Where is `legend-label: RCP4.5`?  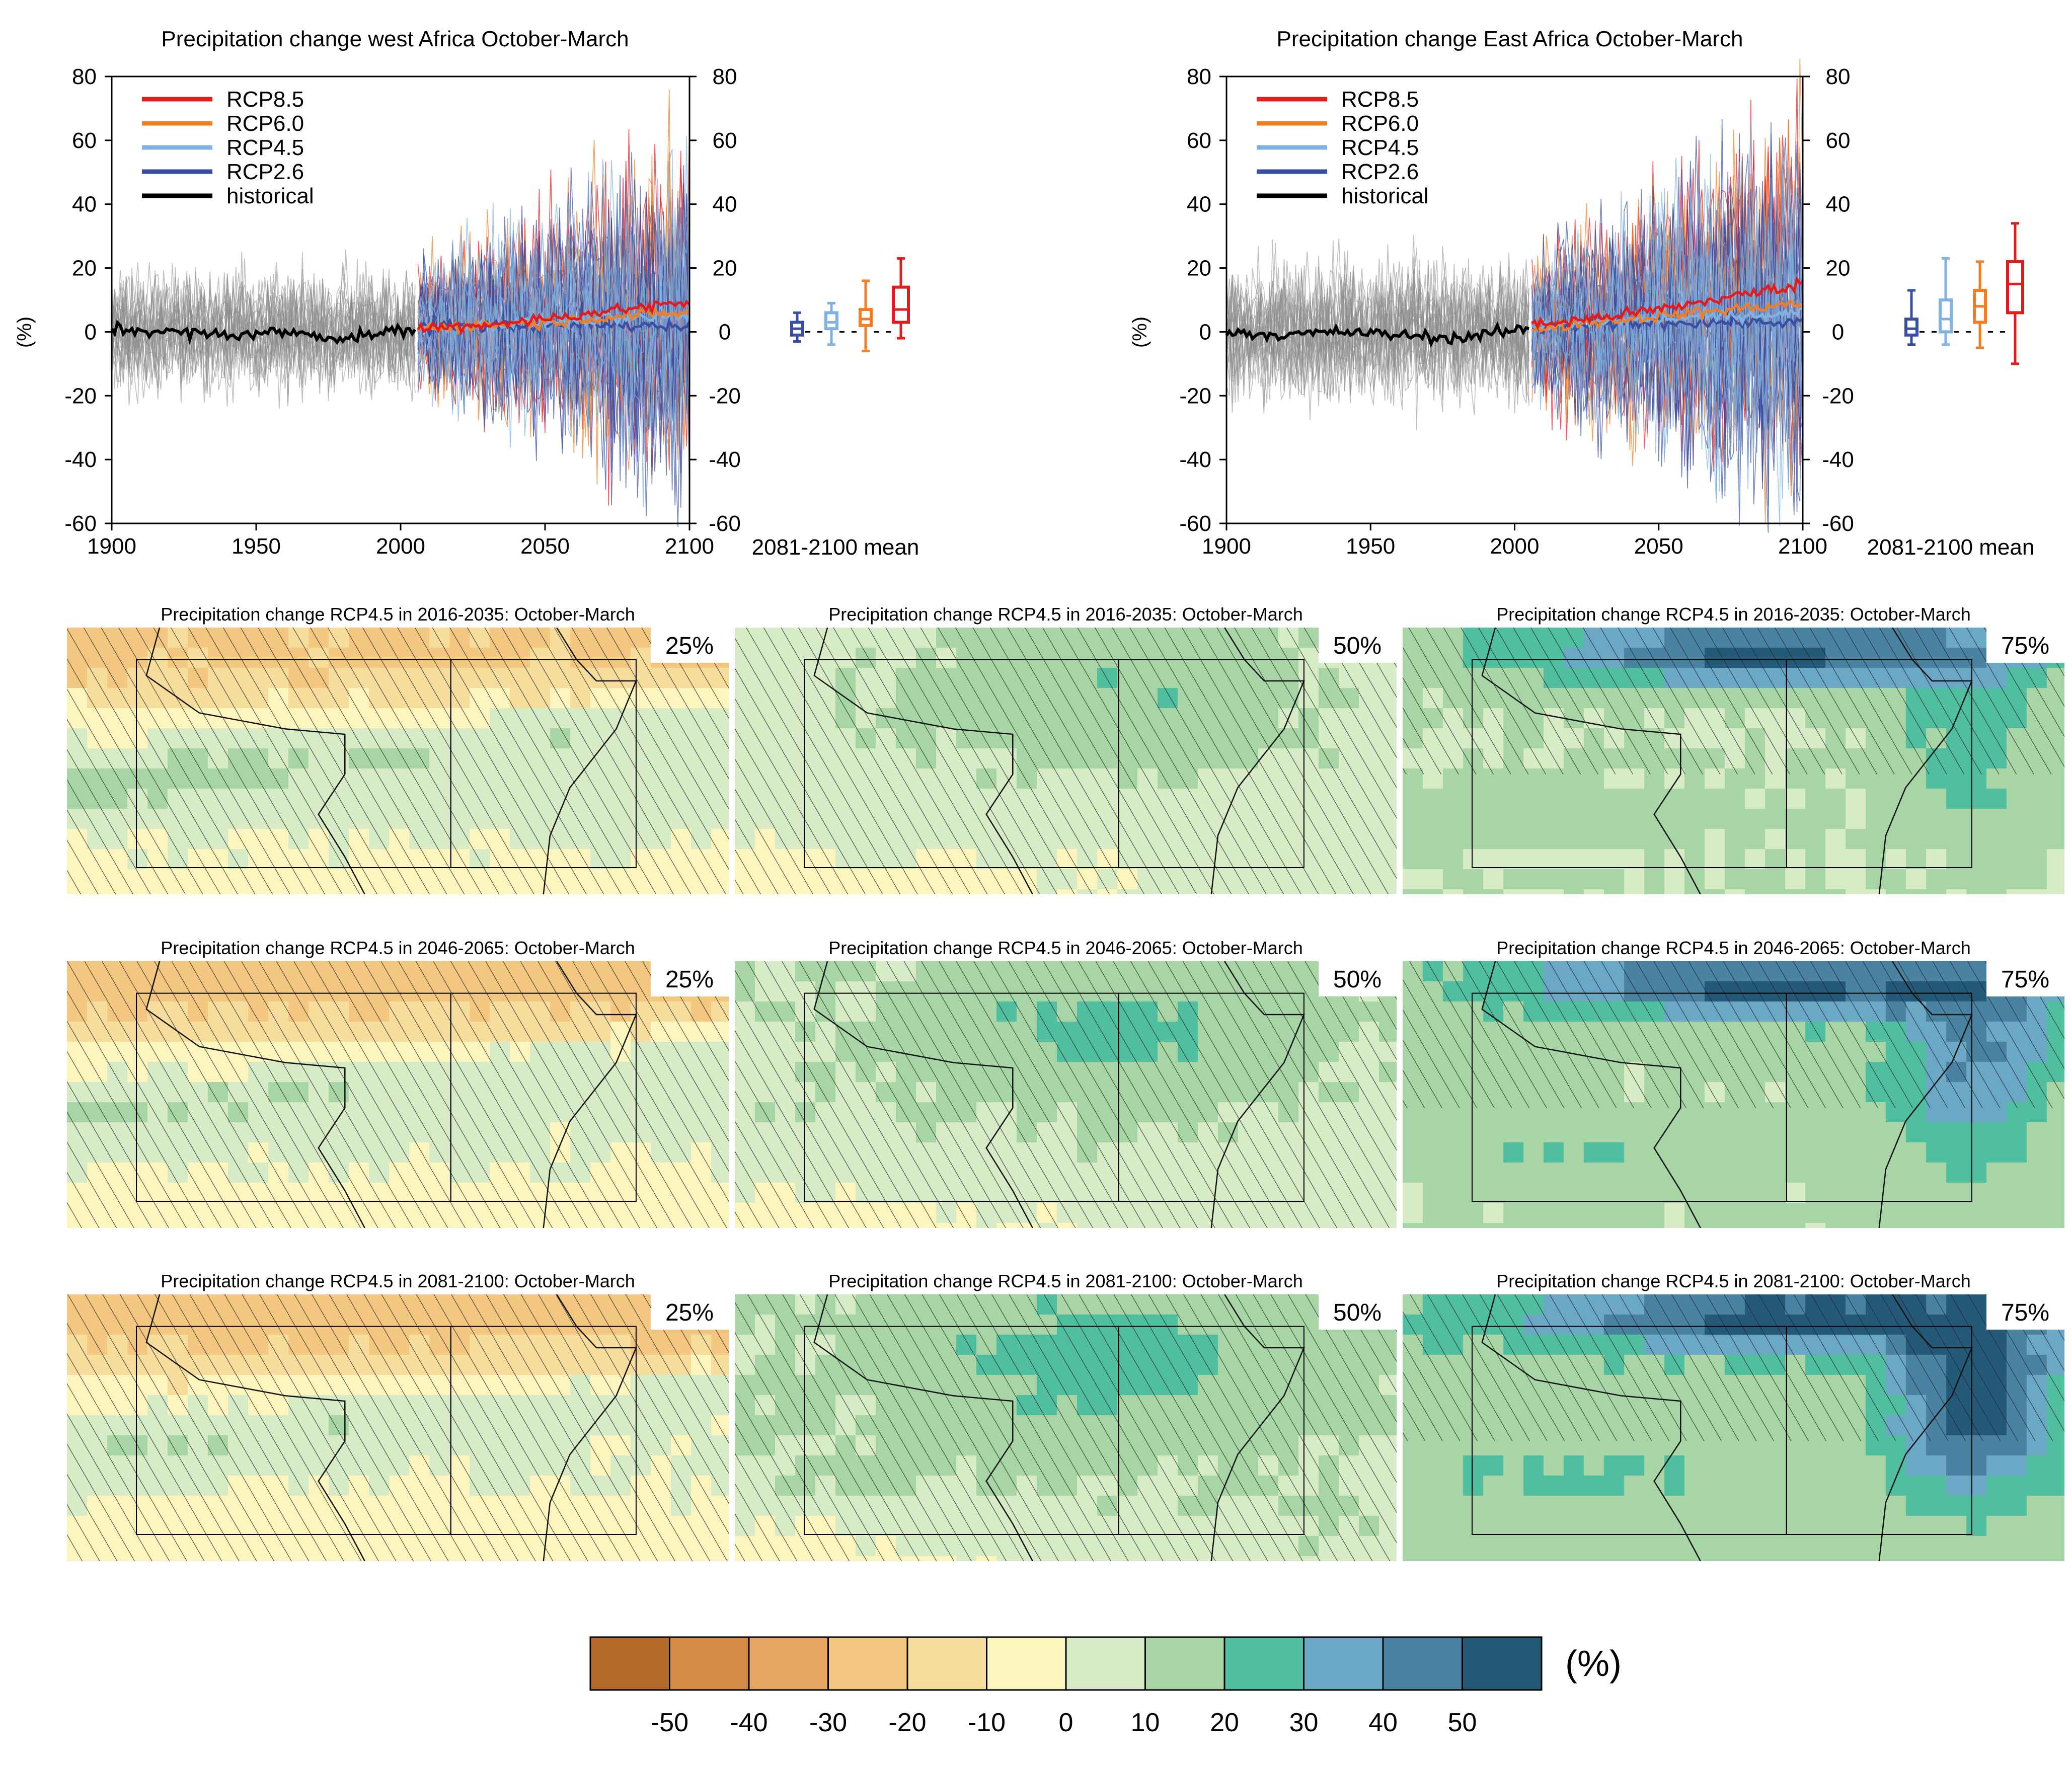
legend-label: RCP4.5 is located at coordinates (1380, 147).